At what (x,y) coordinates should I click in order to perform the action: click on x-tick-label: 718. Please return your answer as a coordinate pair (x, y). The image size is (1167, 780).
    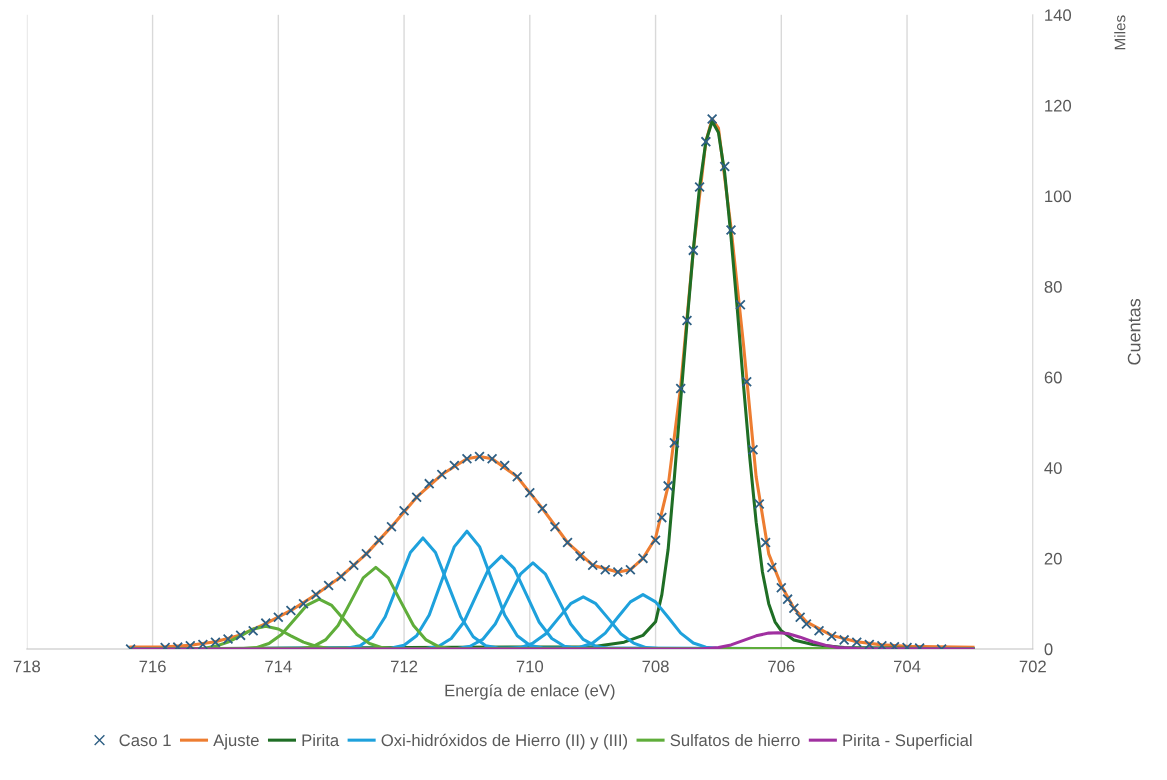
    Looking at the image, I should click on (27, 666).